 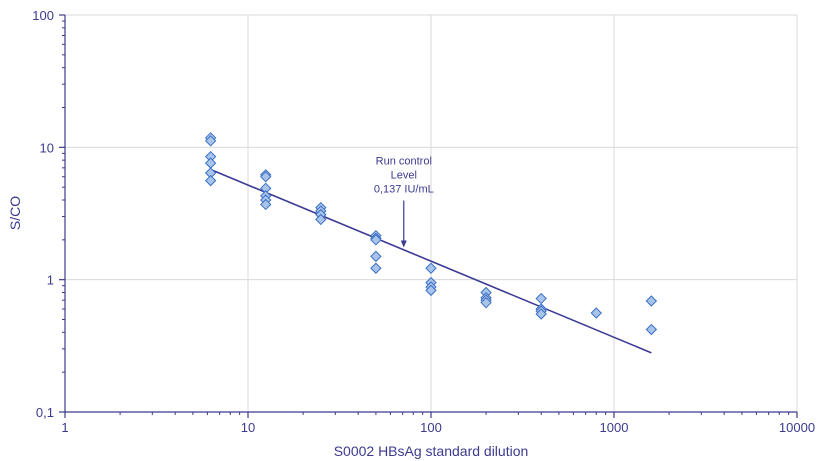 What do you see at coordinates (403, 244) in the screenshot?
I see `annotation-arrow-head` at bounding box center [403, 244].